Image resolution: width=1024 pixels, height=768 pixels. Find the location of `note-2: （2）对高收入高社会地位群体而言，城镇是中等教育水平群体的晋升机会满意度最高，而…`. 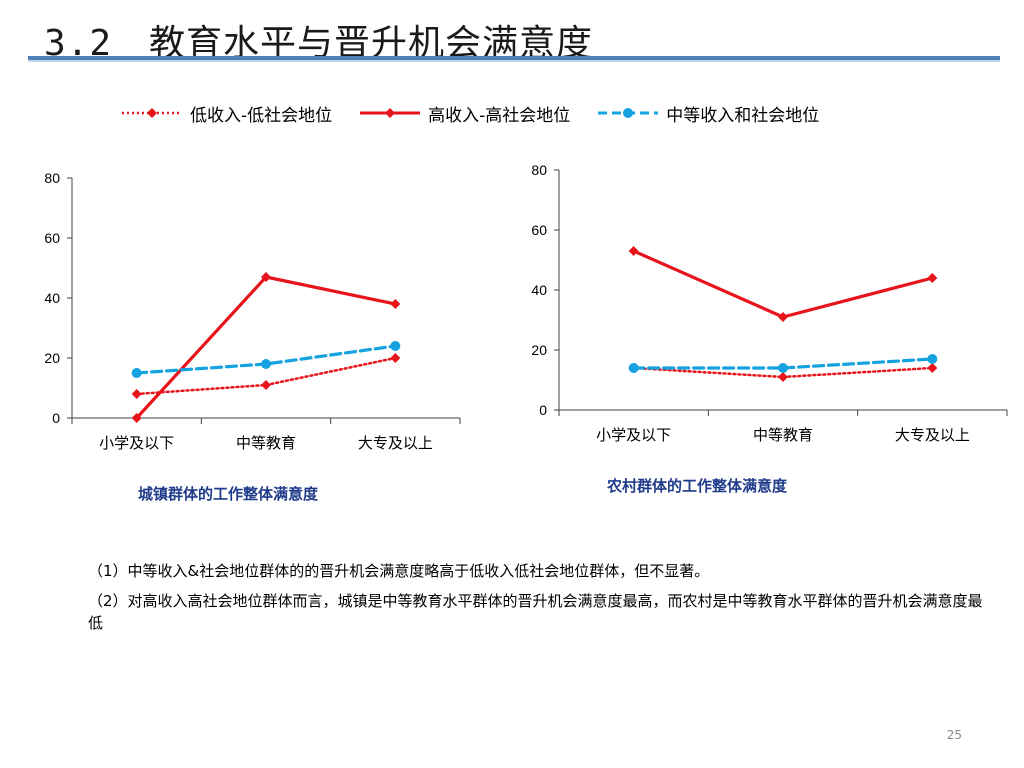

note-2: （2）对高收入高社会地位群体而言，城镇是中等教育水平群体的晋升机会满意度最高，而… is located at coordinates (535, 612).